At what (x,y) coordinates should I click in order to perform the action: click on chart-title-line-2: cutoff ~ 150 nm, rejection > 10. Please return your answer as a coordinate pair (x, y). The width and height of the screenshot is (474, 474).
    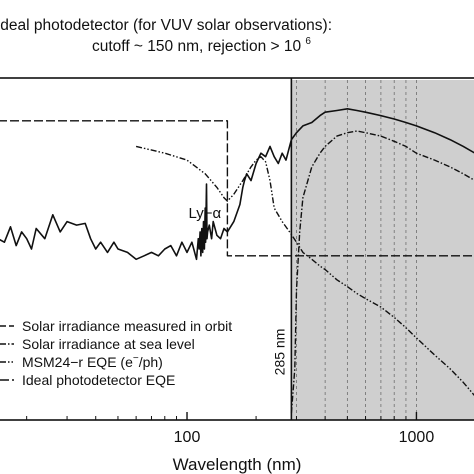
    Looking at the image, I should click on (196, 46).